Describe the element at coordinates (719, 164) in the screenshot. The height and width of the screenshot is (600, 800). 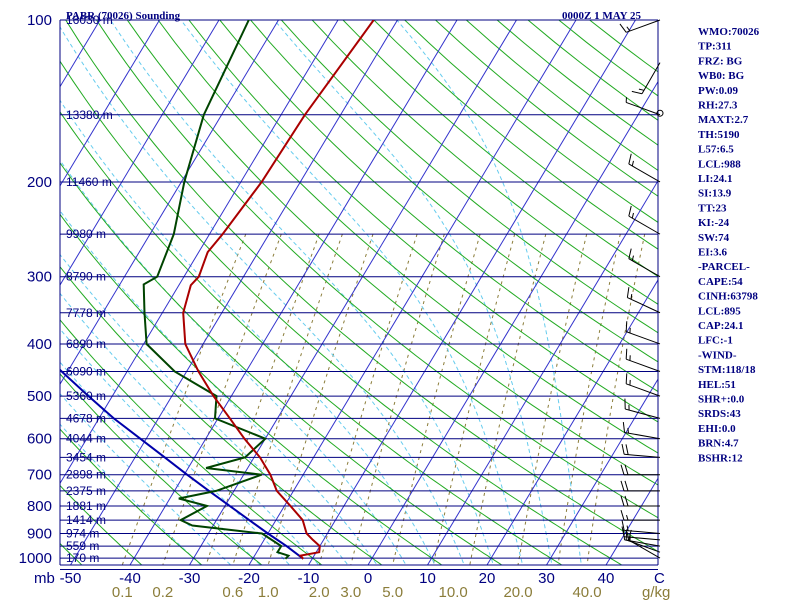
I see `sounding-index: LCL:988` at that location.